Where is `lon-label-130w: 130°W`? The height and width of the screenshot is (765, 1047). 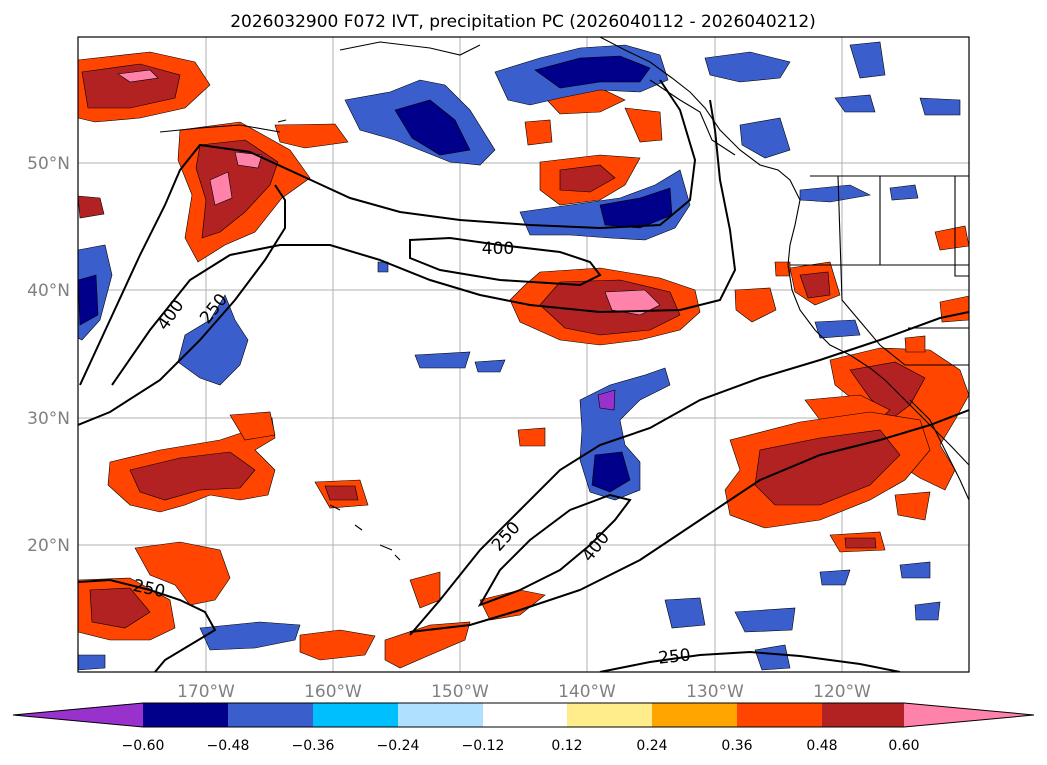 lon-label-130w: 130°W is located at coordinates (715, 692).